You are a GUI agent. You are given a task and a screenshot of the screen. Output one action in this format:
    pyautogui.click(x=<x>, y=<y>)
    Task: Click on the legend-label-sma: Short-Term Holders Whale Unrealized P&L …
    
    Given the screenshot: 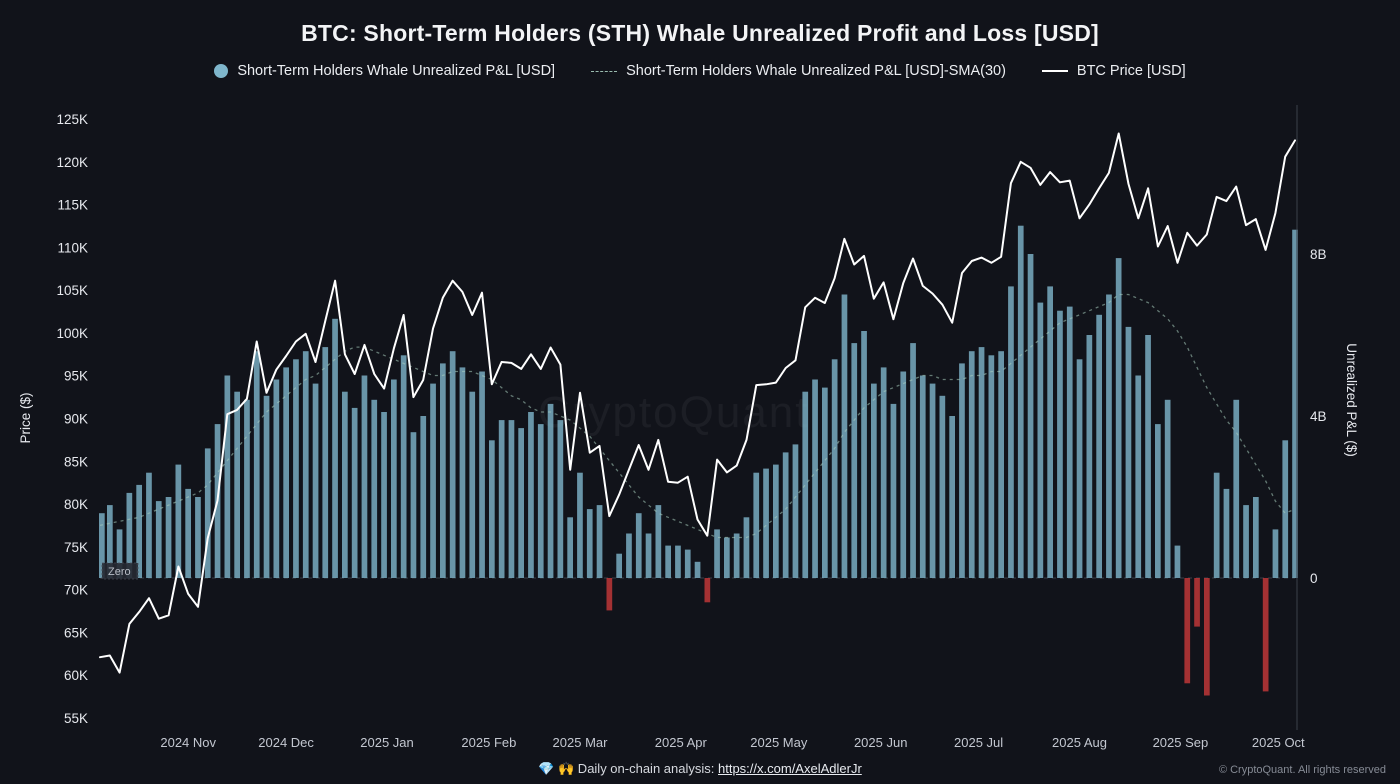 What is the action you would take?
    pyautogui.click(x=816, y=71)
    